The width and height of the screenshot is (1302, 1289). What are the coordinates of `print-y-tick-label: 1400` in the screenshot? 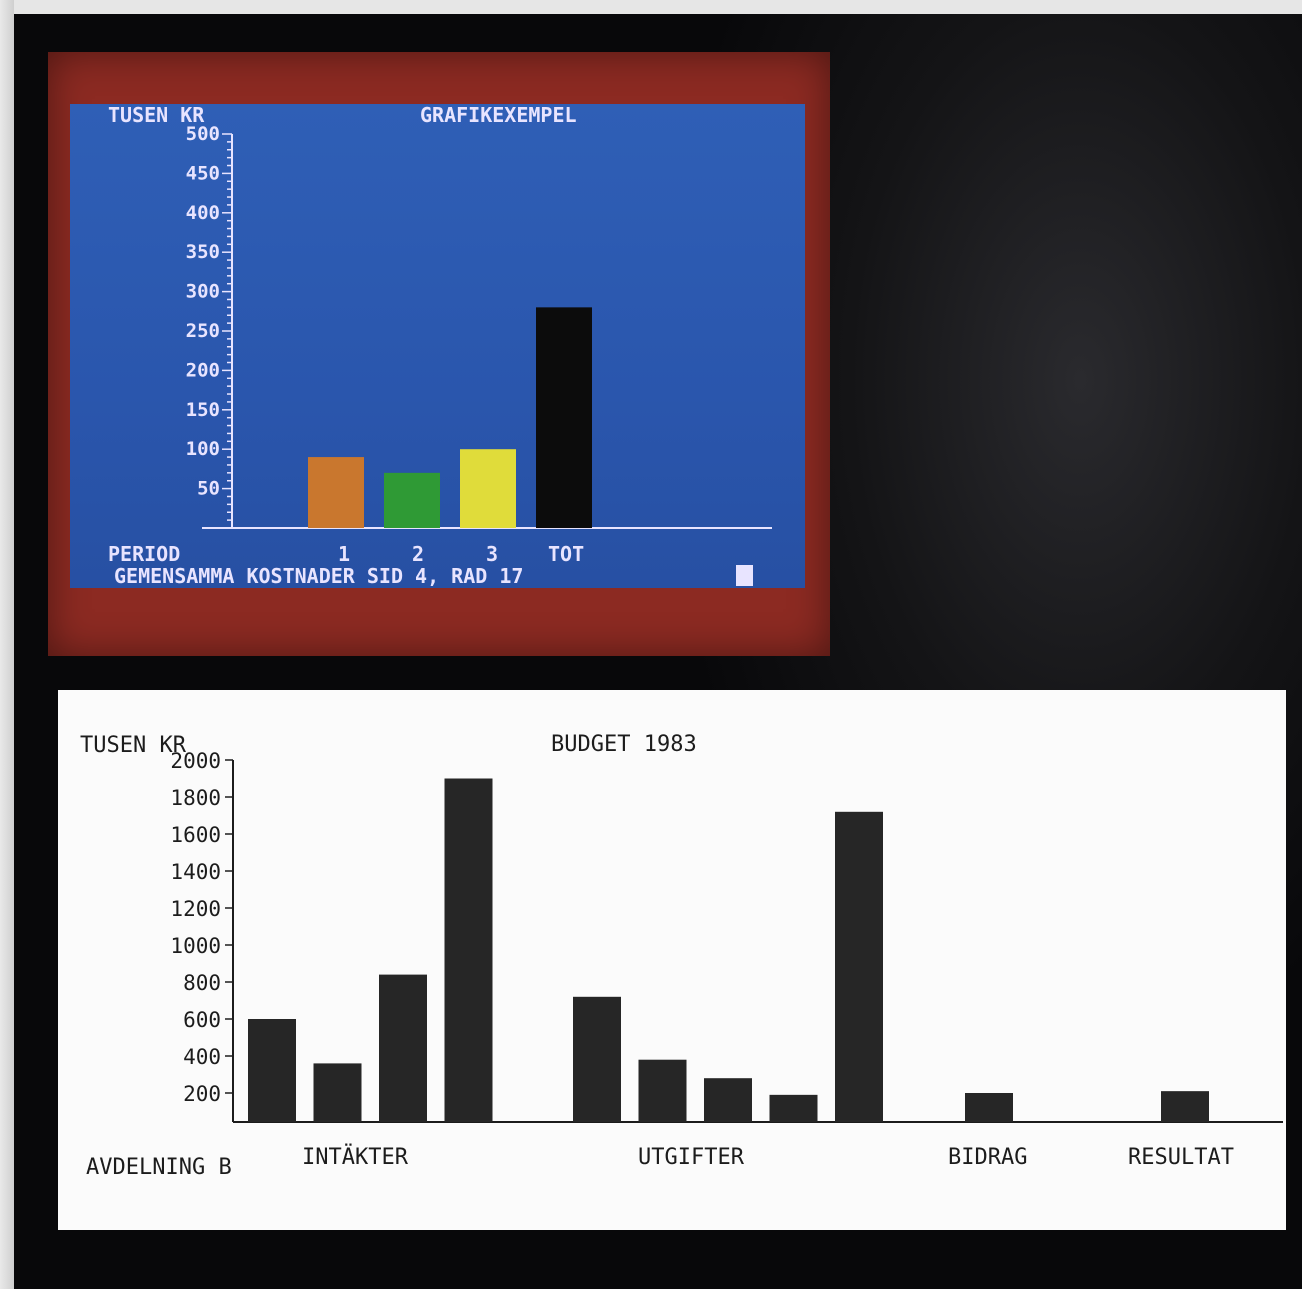 It's located at (195, 872).